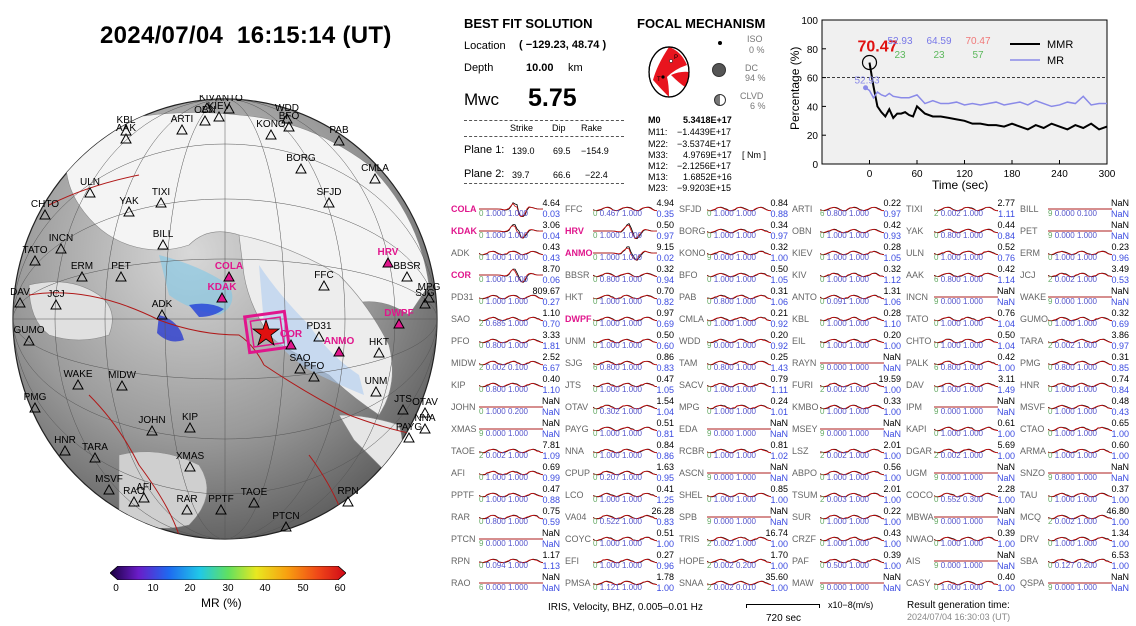 The image size is (1136, 626). What do you see at coordinates (285, 516) in the screenshot?
I see `station-label: PTCN` at bounding box center [285, 516].